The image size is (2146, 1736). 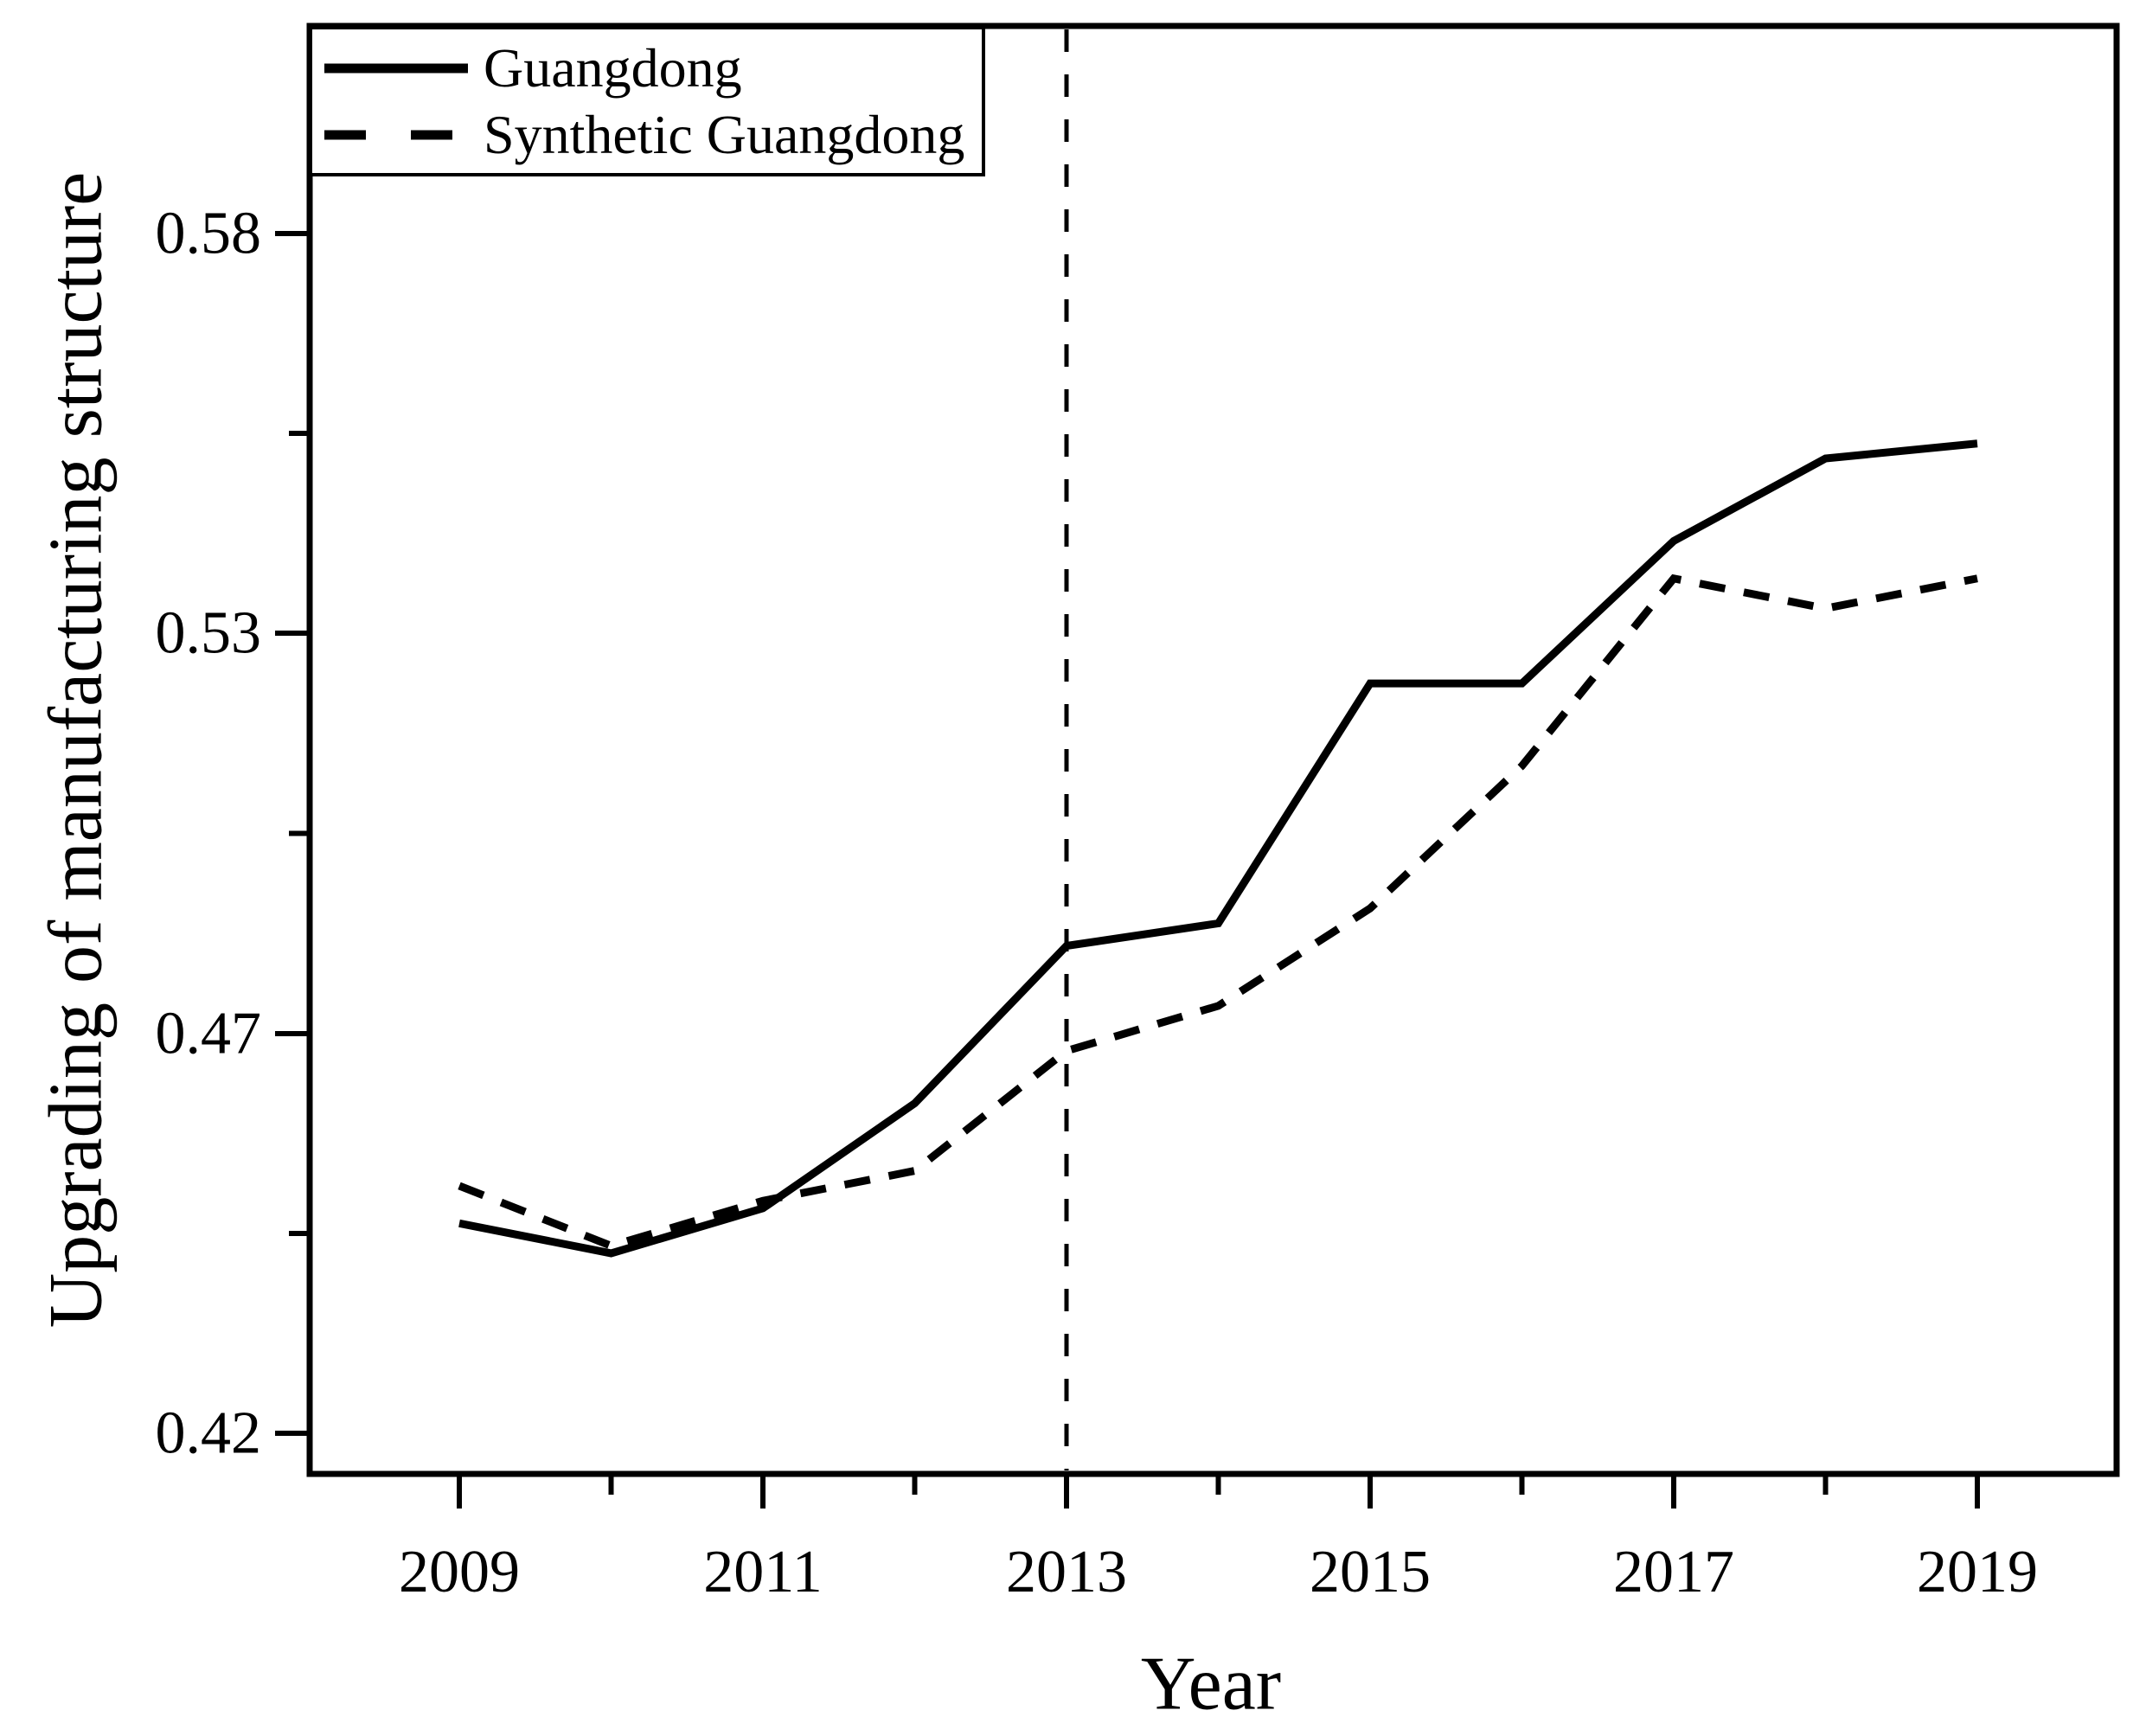 What do you see at coordinates (209, 633) in the screenshot?
I see `y-tick-label: 0.53` at bounding box center [209, 633].